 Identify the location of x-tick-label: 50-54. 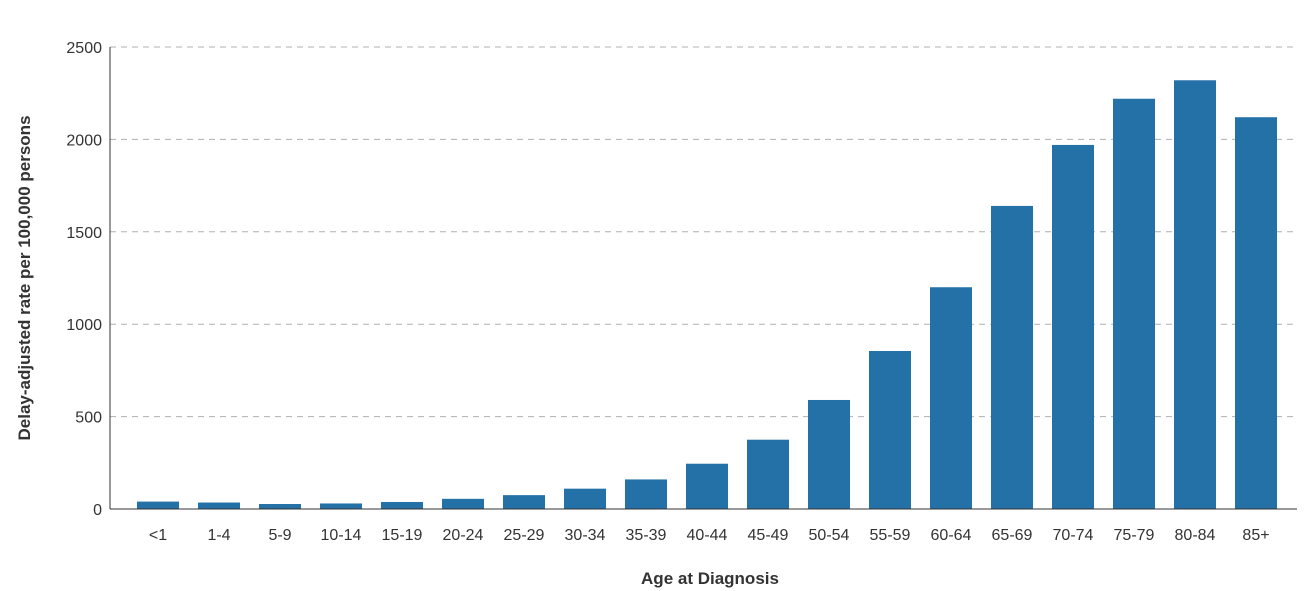
(829, 535).